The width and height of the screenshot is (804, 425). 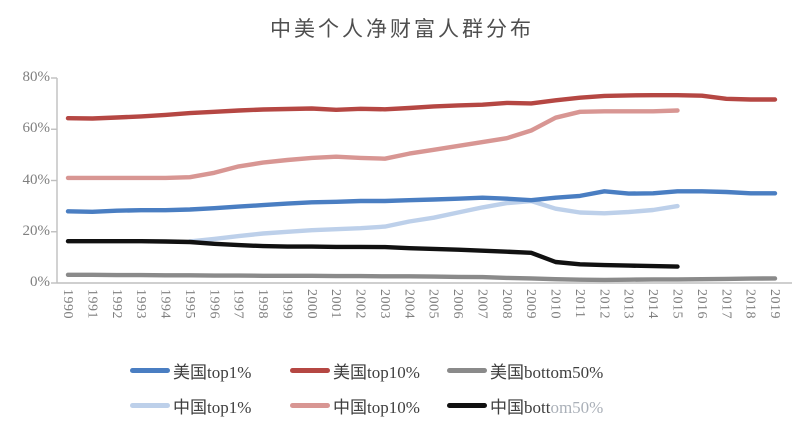 I want to click on x-axis-label-1992: 1992, so click(x=116, y=304).